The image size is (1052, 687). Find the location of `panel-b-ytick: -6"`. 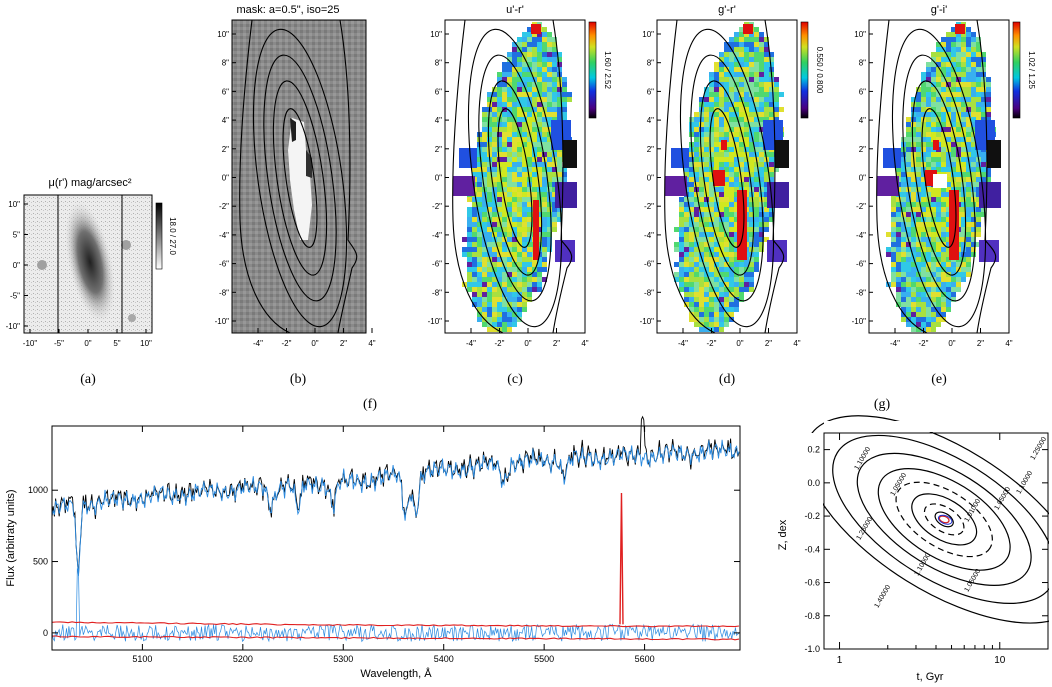

panel-b-ytick: -6" is located at coordinates (224, 264).